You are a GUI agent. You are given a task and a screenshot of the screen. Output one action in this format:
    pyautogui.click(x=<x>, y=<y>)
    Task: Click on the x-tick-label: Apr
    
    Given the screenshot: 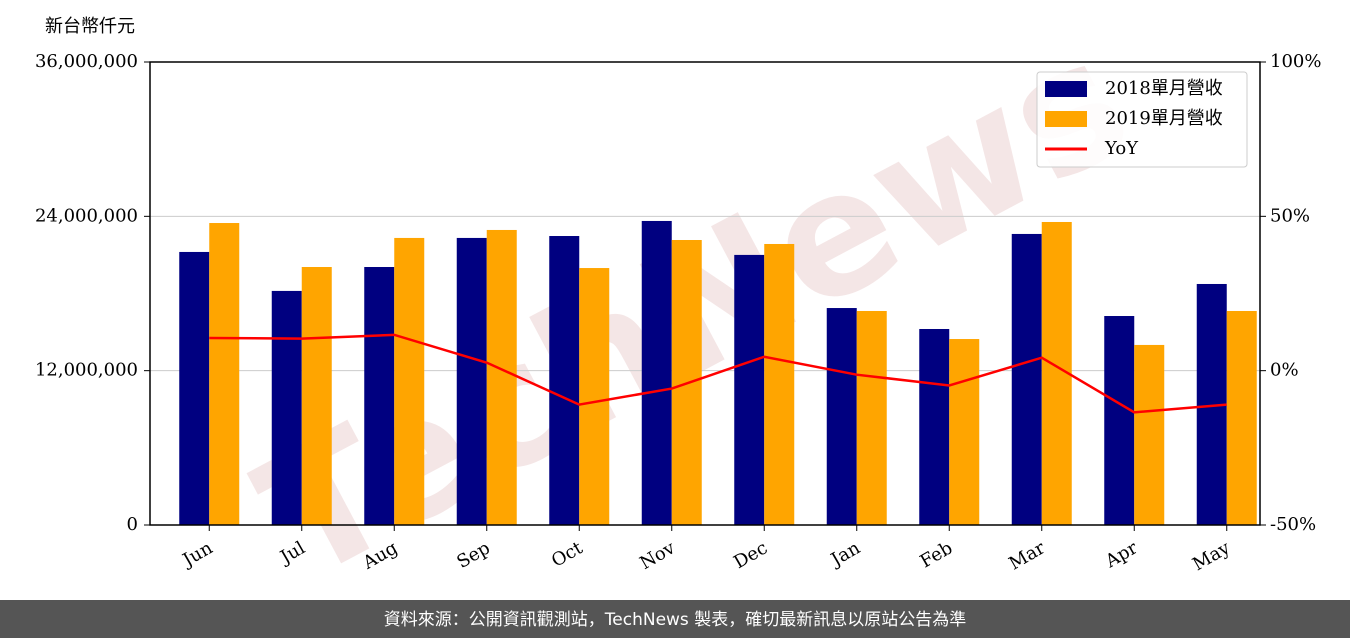 What is the action you would take?
    pyautogui.click(x=1121, y=554)
    